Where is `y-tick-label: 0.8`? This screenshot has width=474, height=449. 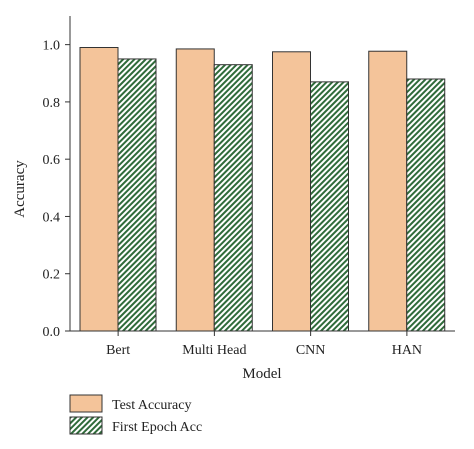
y-tick-label: 0.8 is located at coordinates (52, 103).